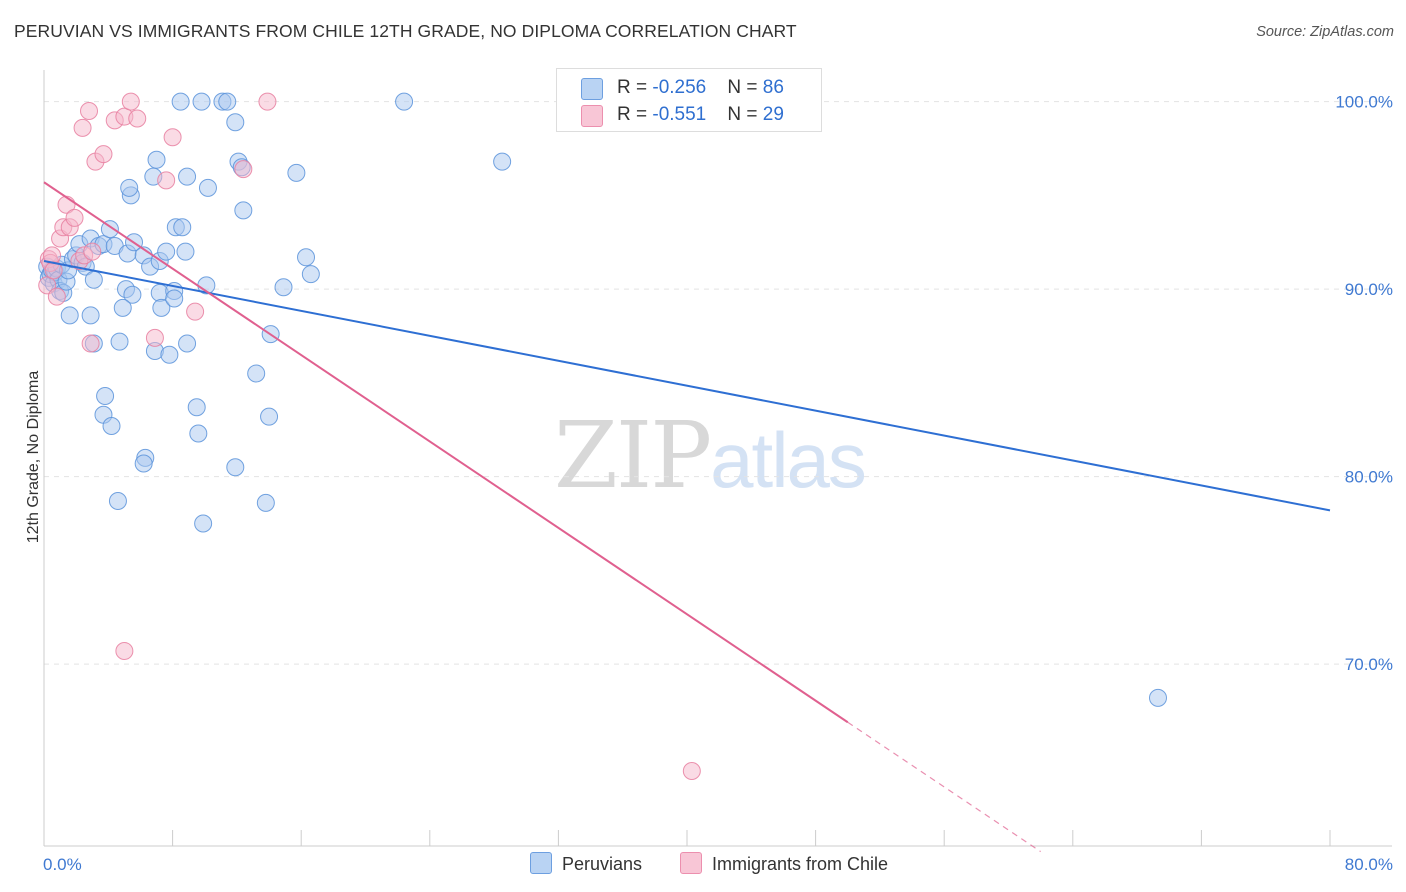 The image size is (1406, 892). I want to click on legend-swatch-pink, so click(592, 116).